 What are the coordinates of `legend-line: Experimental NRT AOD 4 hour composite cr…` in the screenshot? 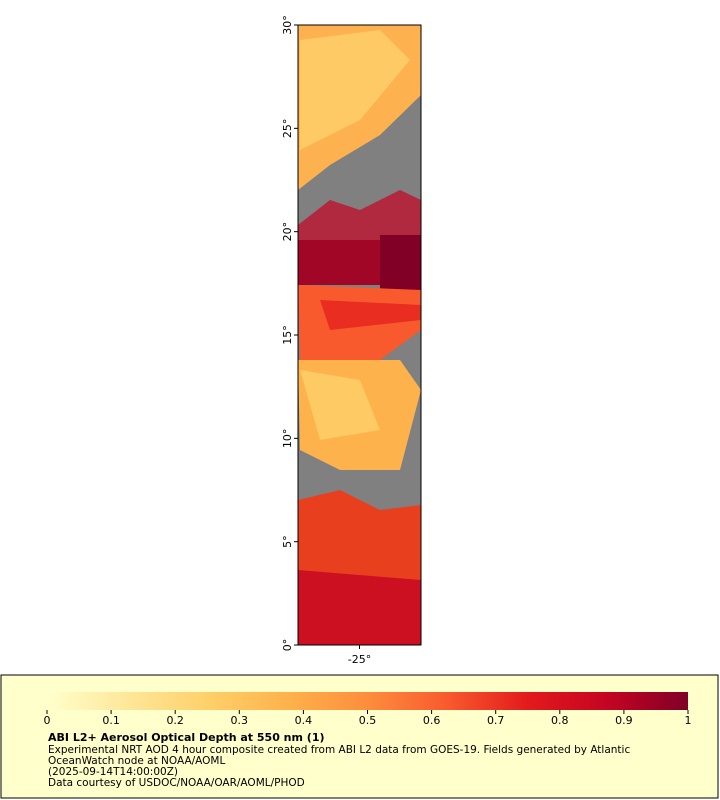 It's located at (339, 750).